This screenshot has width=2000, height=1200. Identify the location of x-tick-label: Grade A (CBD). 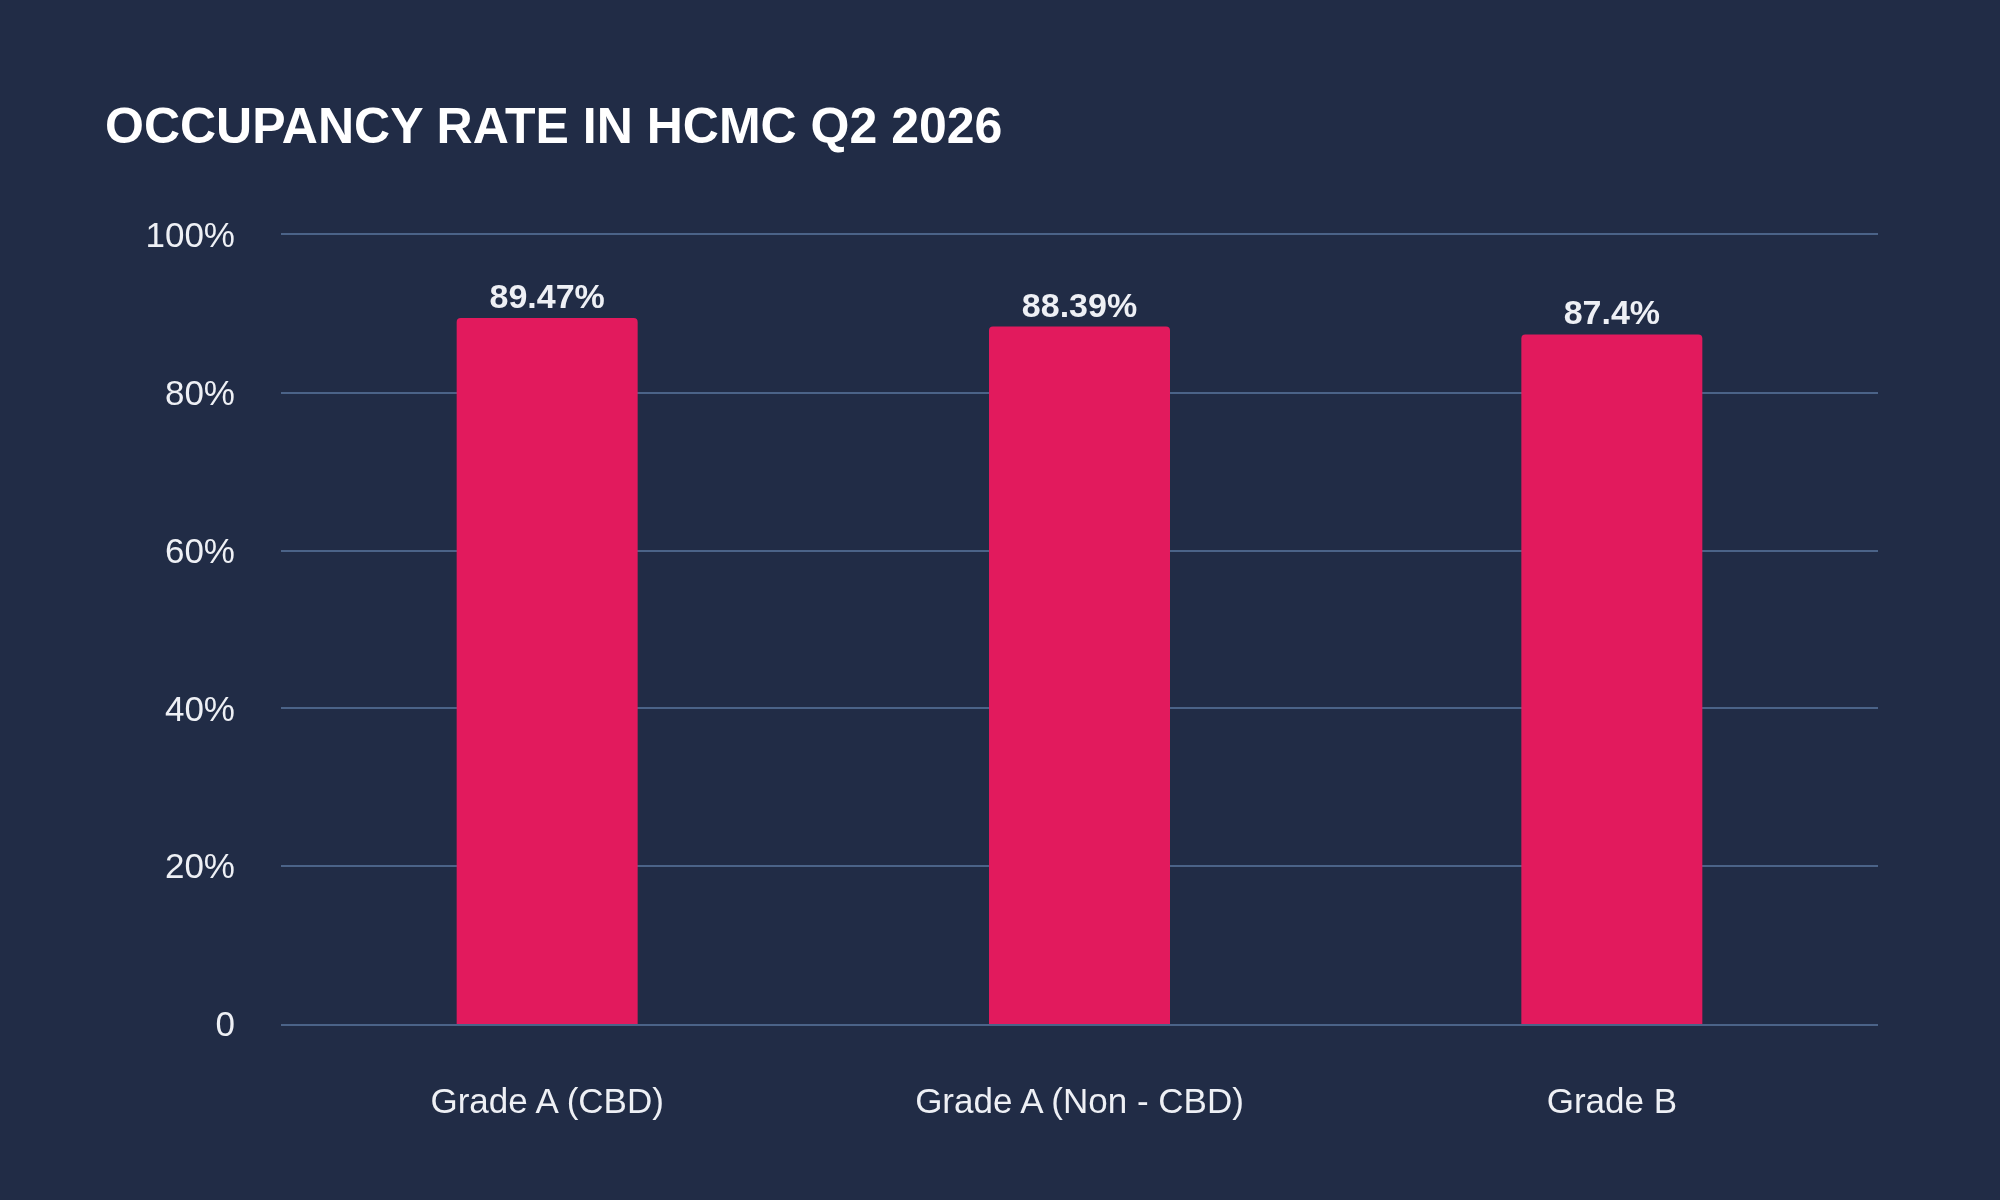
(547, 1100).